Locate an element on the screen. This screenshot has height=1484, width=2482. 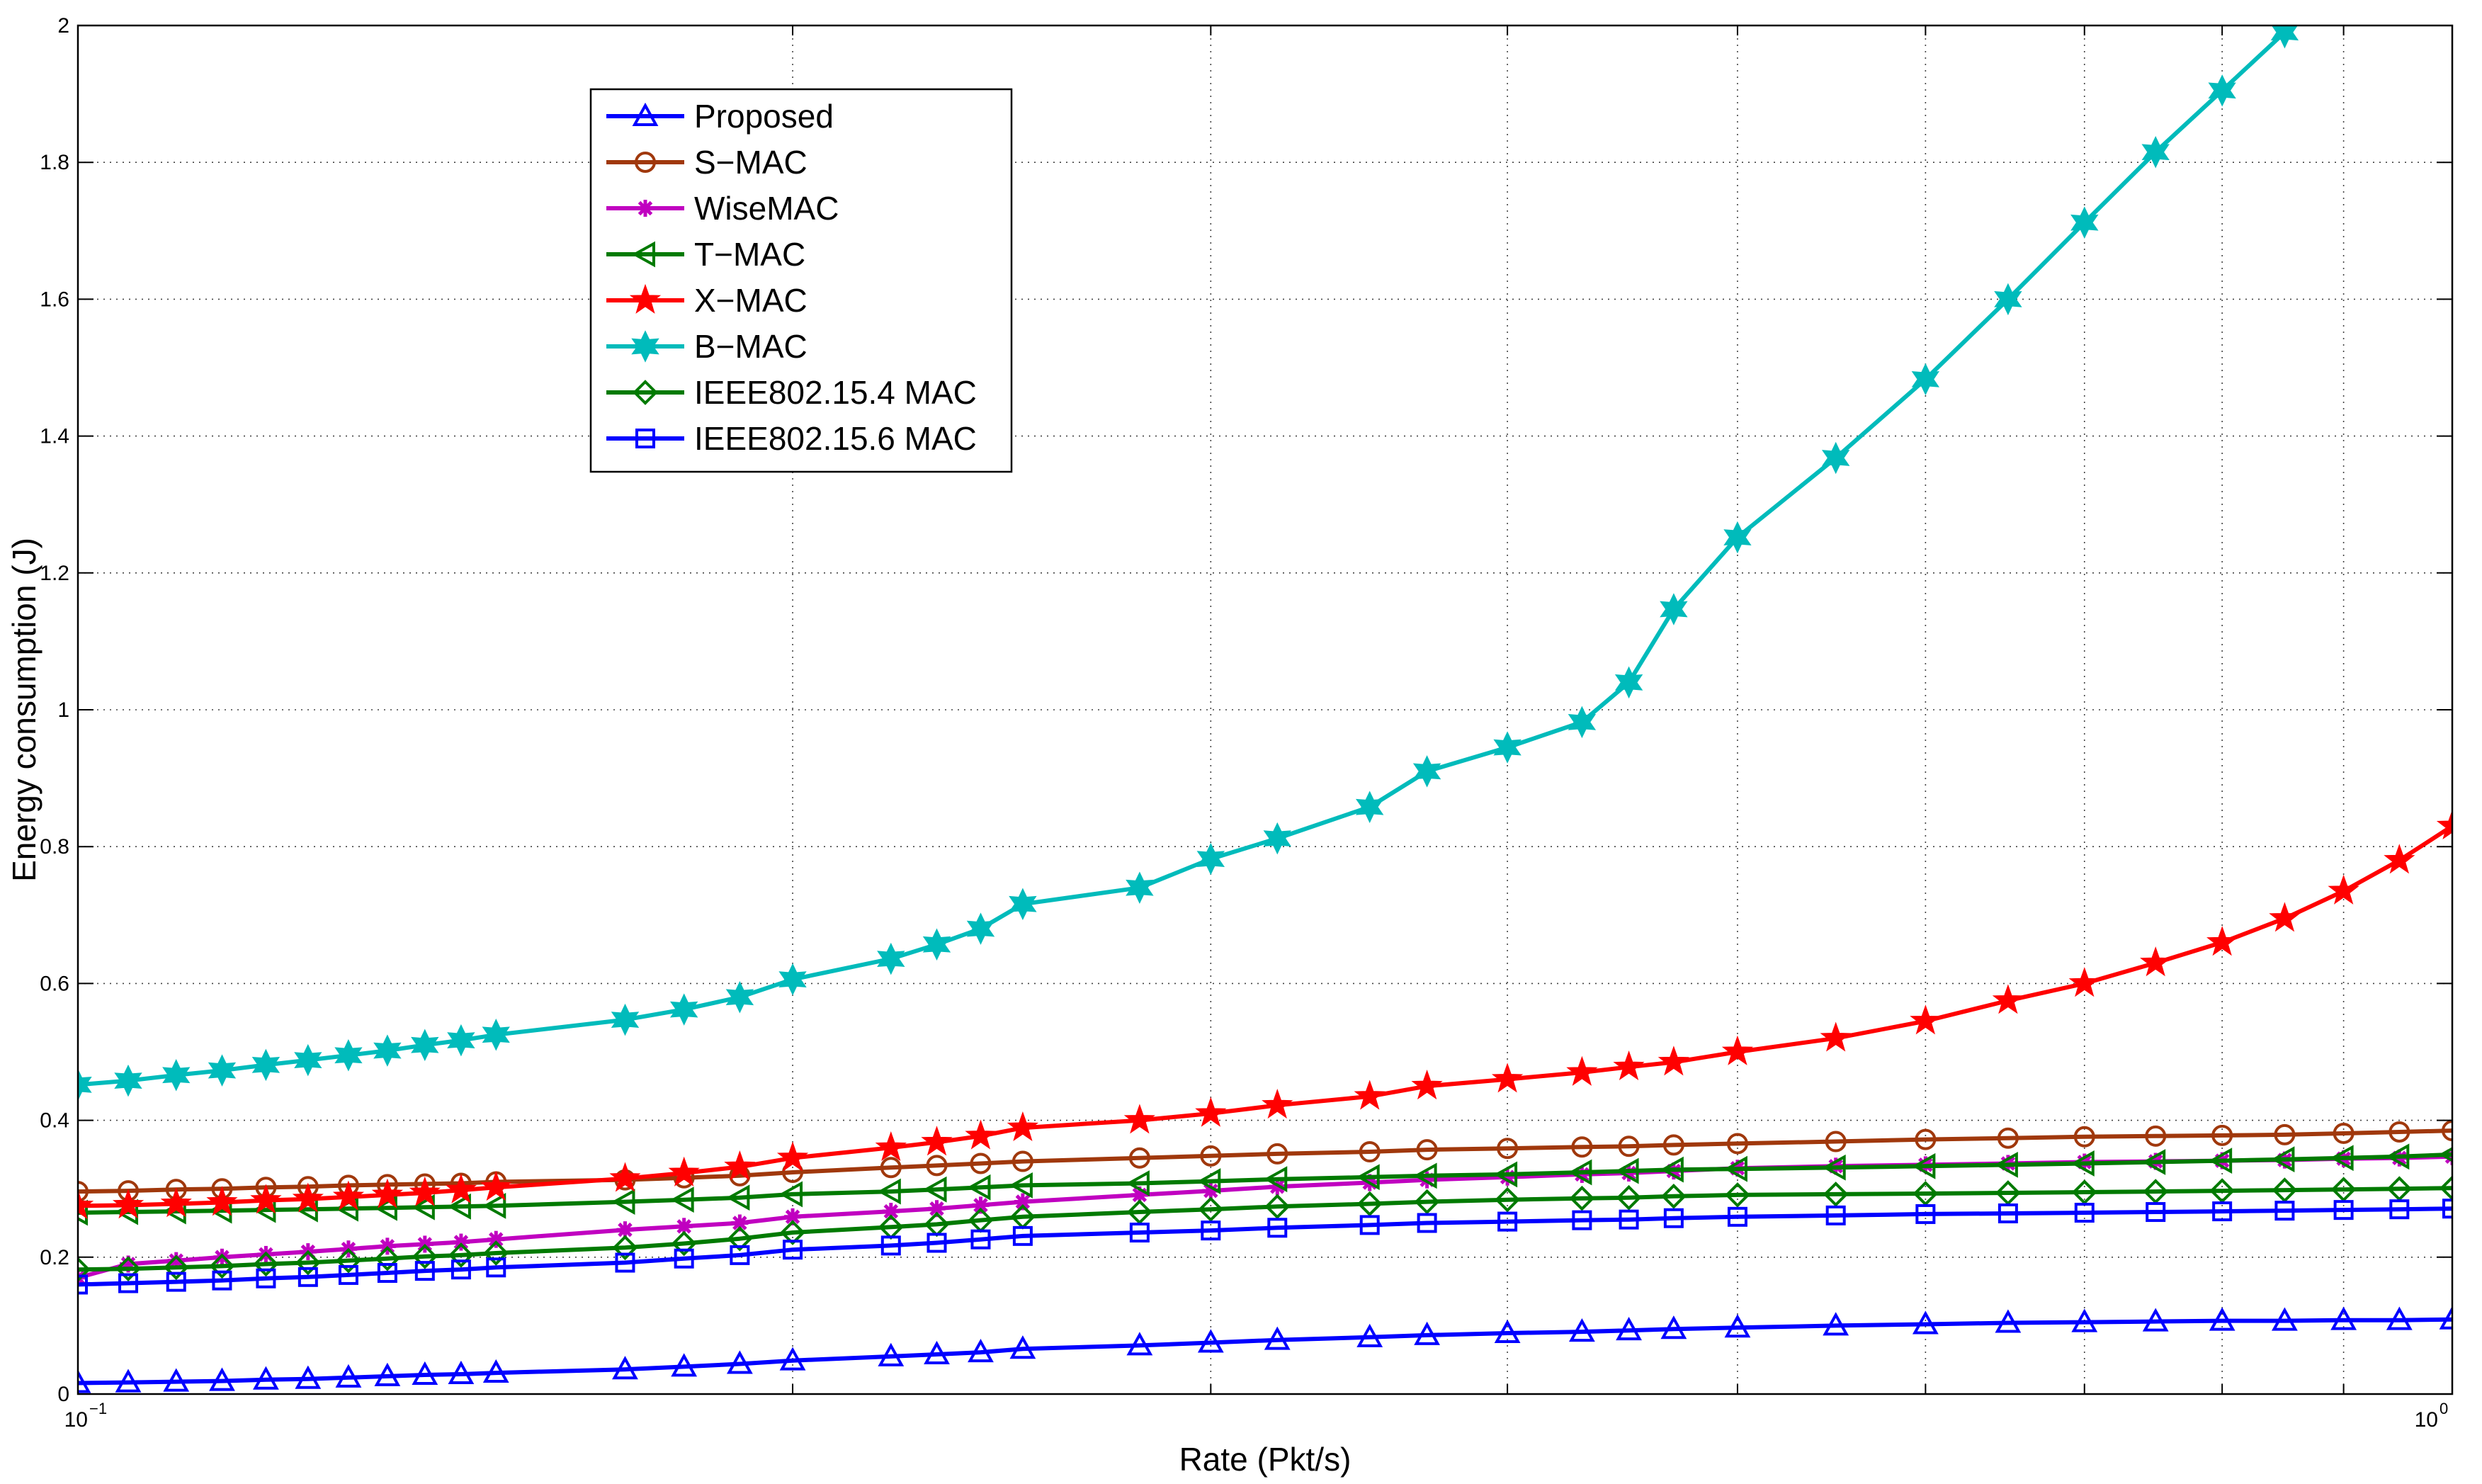
legend-label: T−MAC is located at coordinates (750, 254).